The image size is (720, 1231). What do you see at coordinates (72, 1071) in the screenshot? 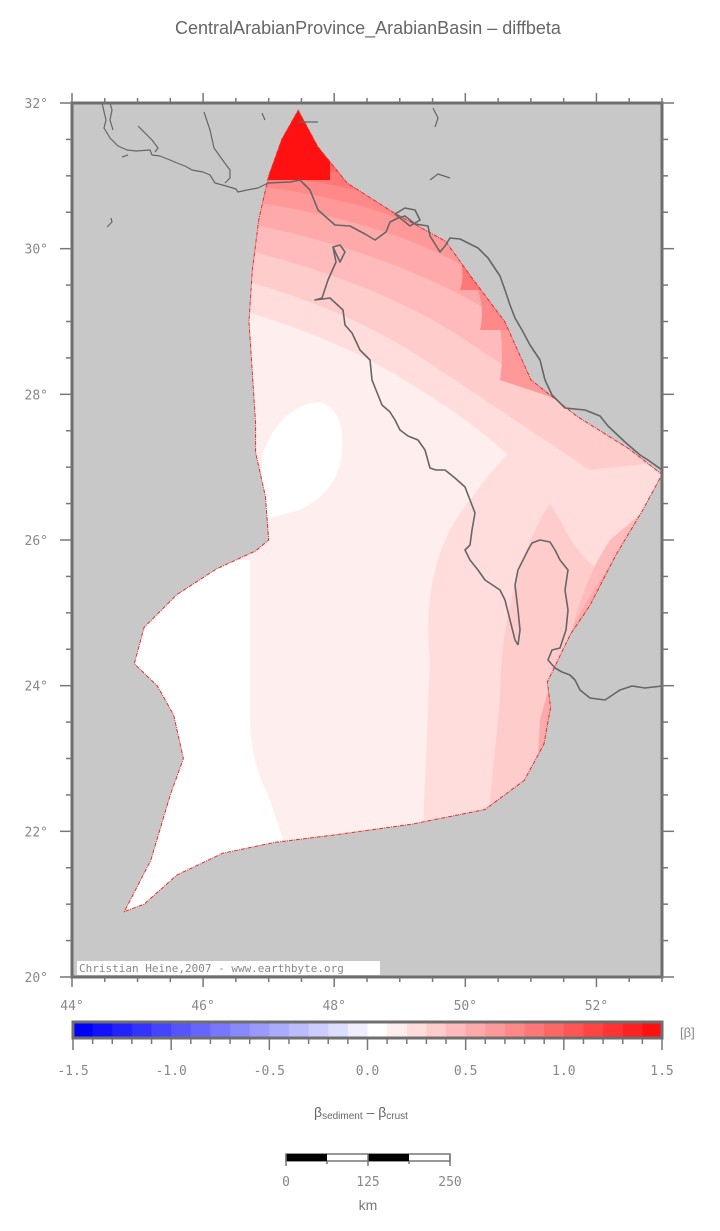
I see `colorbar-tick-label: -1.5` at bounding box center [72, 1071].